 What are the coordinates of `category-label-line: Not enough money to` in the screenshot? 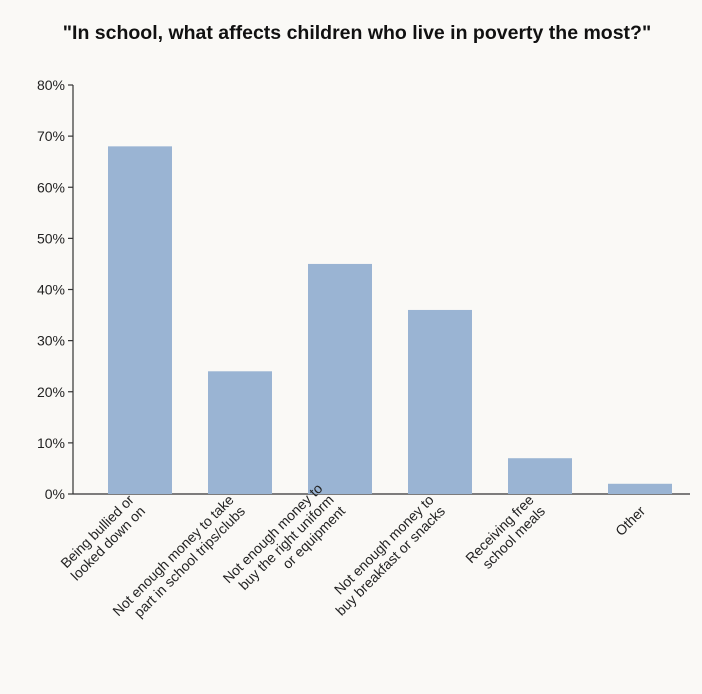 It's located at (384, 544).